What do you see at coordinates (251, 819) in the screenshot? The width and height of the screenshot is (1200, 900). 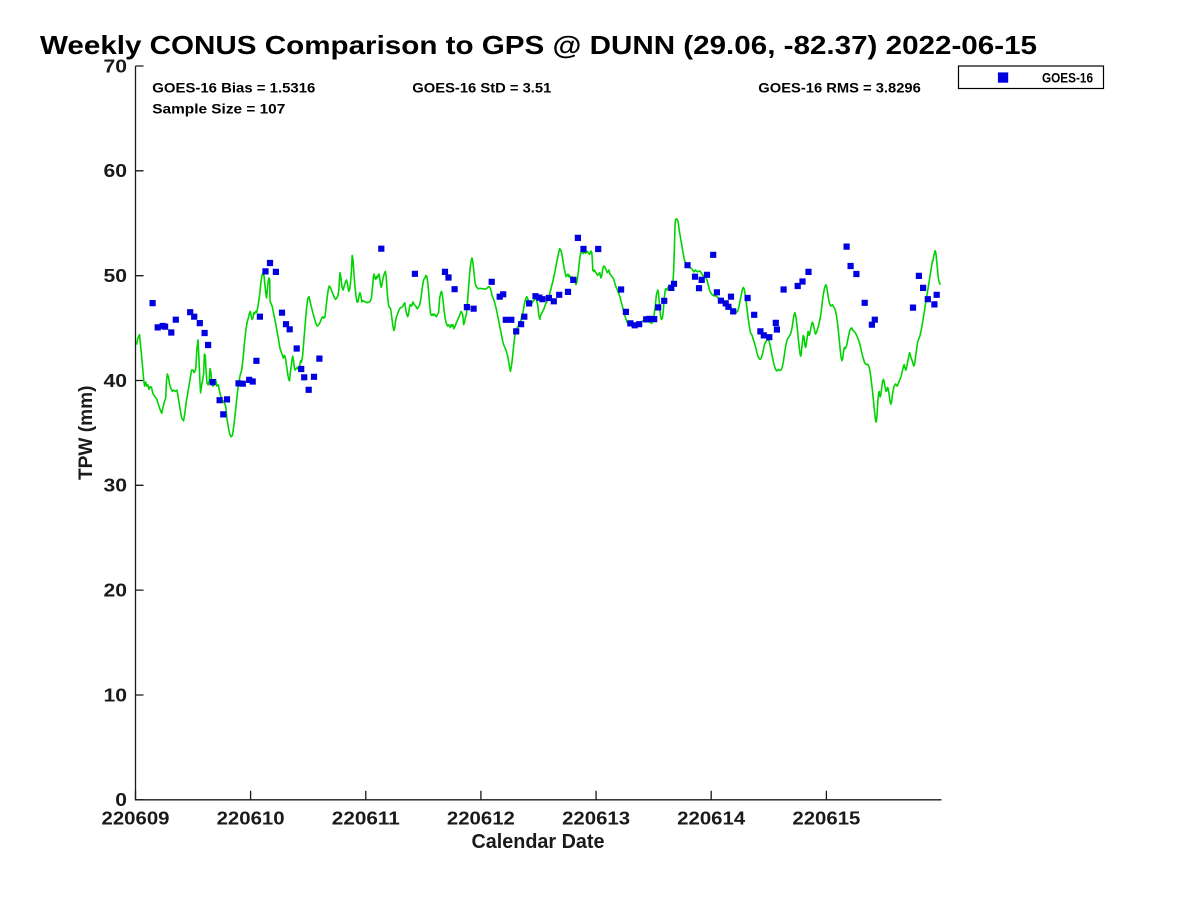 I see `svg-text: 220610` at bounding box center [251, 819].